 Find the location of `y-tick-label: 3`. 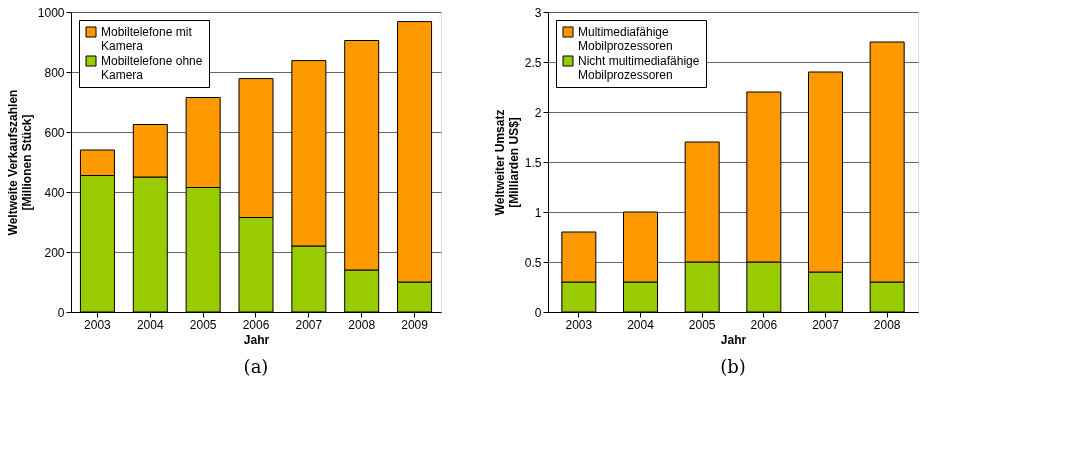

y-tick-label: 3 is located at coordinates (538, 12).